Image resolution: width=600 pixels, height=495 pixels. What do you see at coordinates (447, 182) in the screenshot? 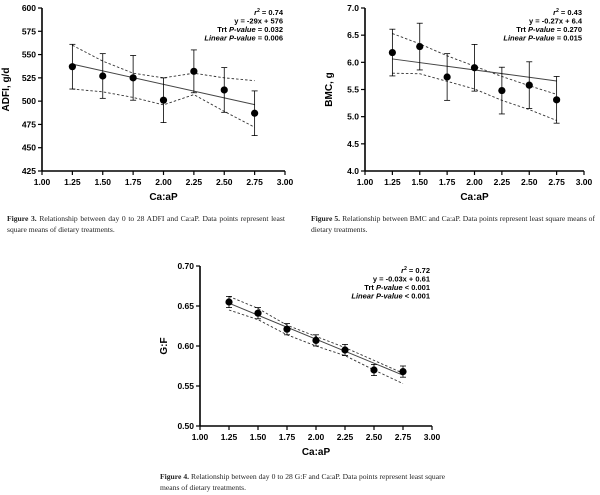
I see `x-tick-label: 1.75` at bounding box center [447, 182].